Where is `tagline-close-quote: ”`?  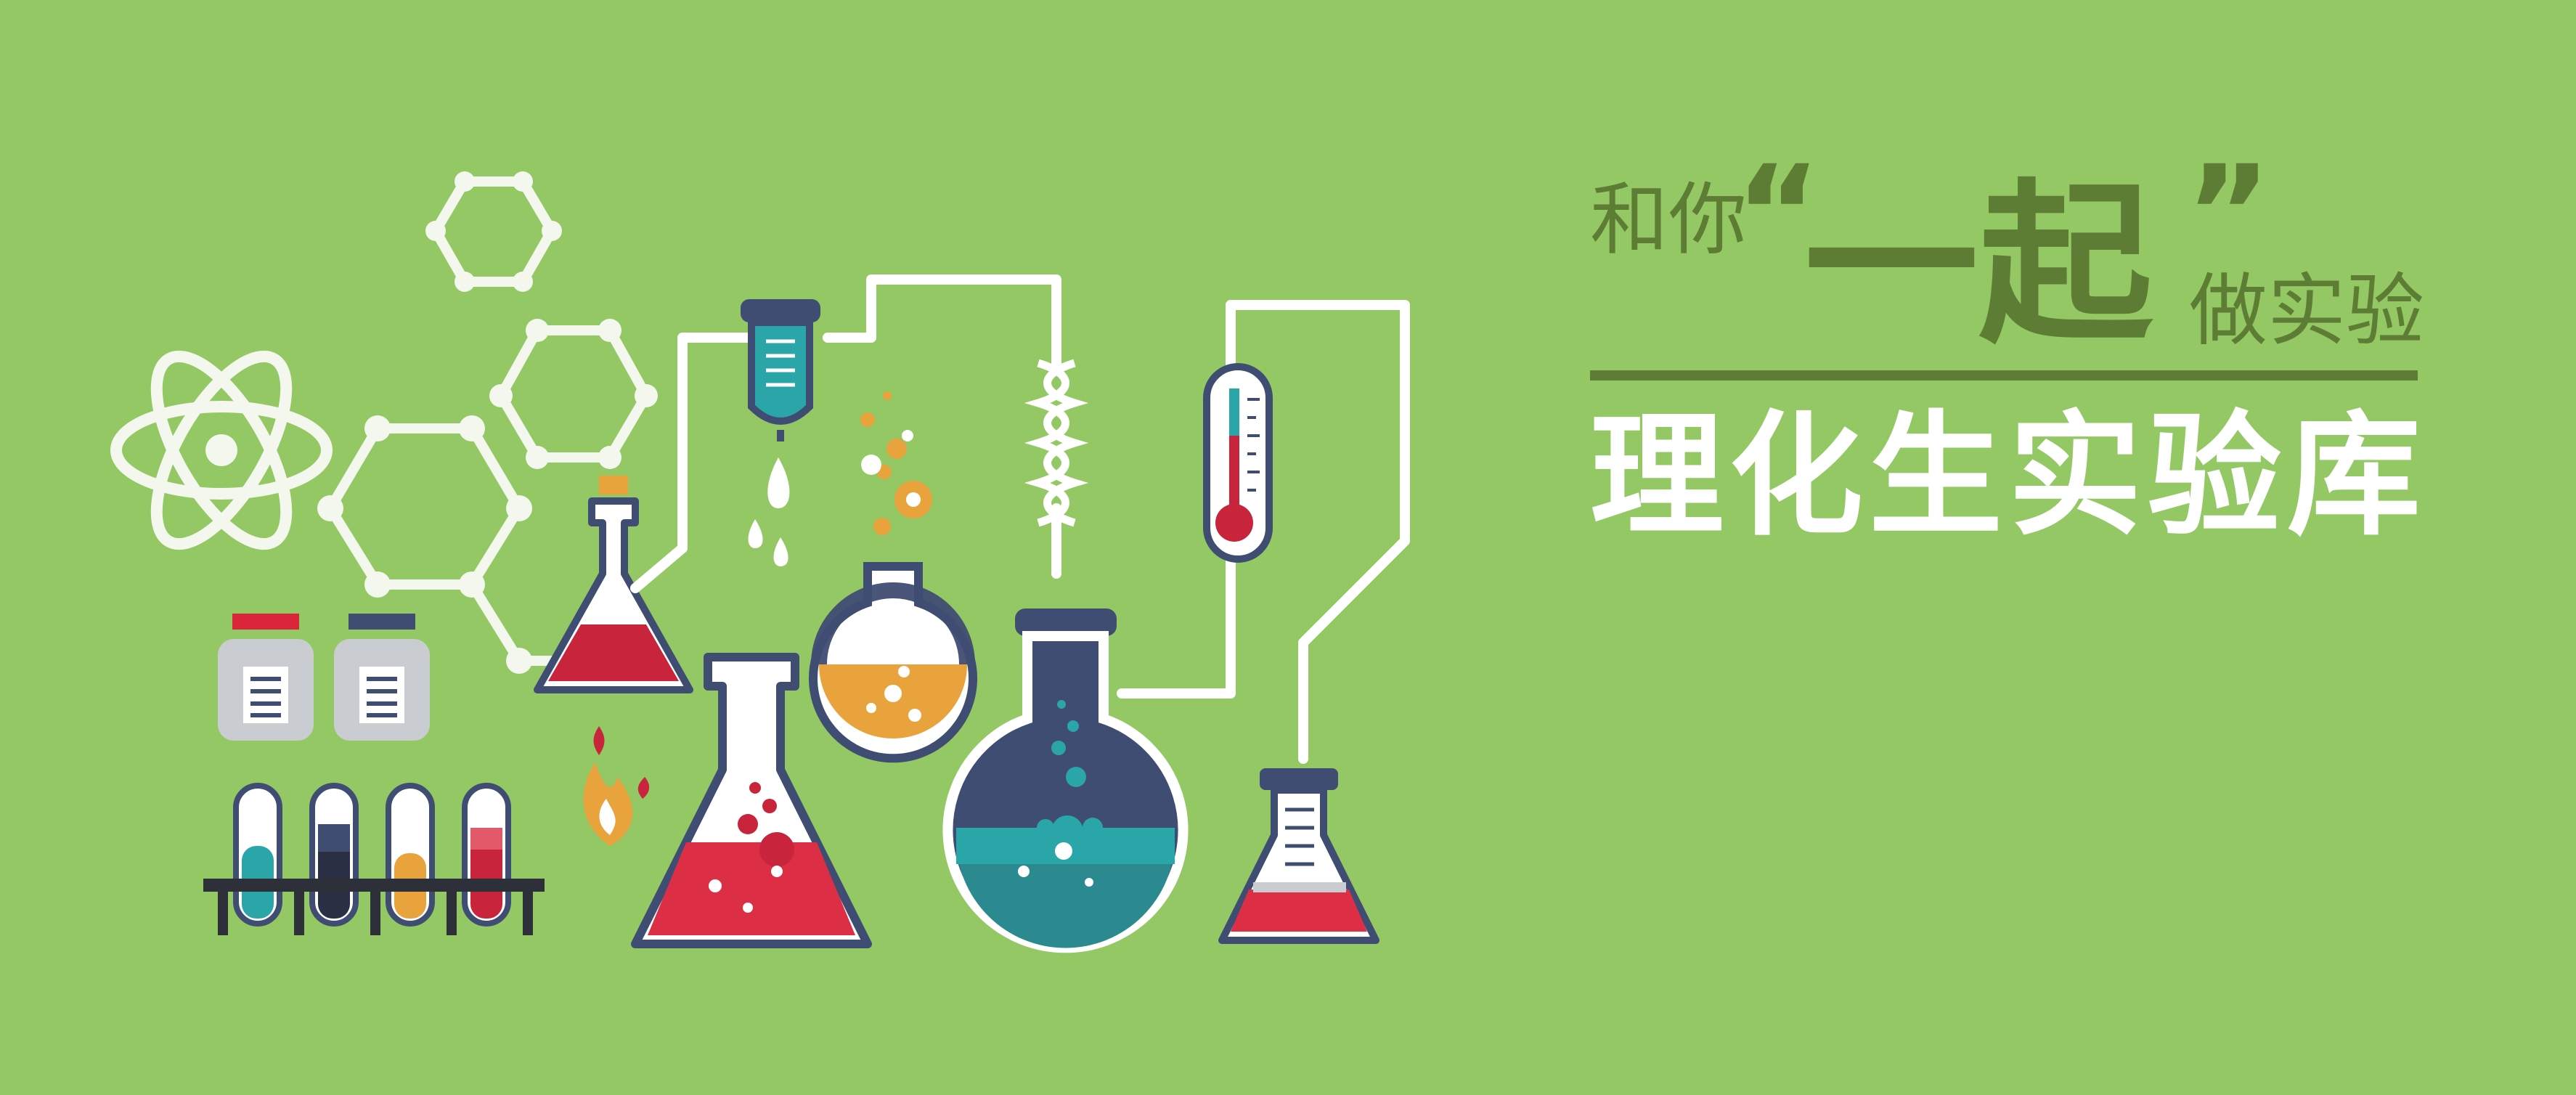
tagline-close-quote: ” is located at coordinates (2228, 214).